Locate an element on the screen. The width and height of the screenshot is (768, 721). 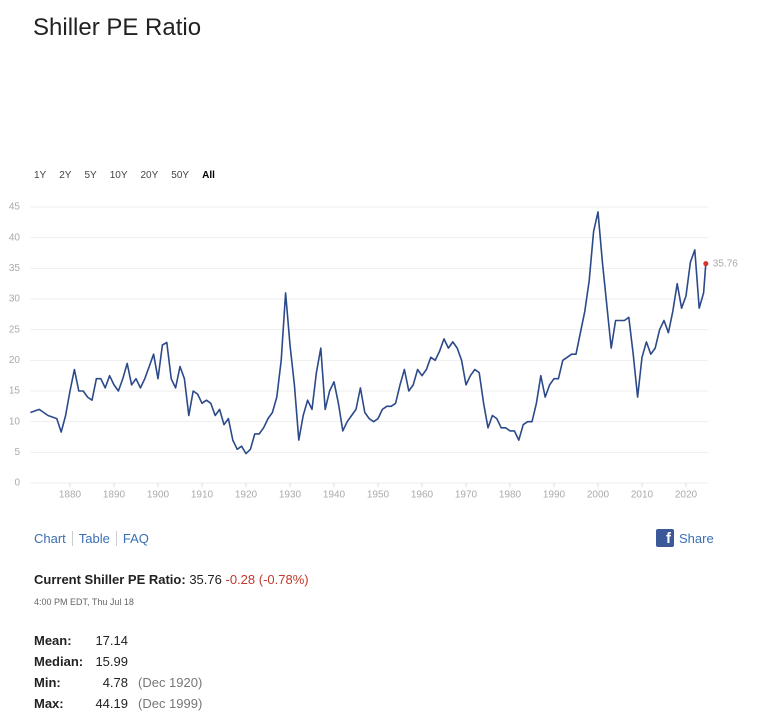
stat-date: (Dec 1920) is located at coordinates (170, 682).